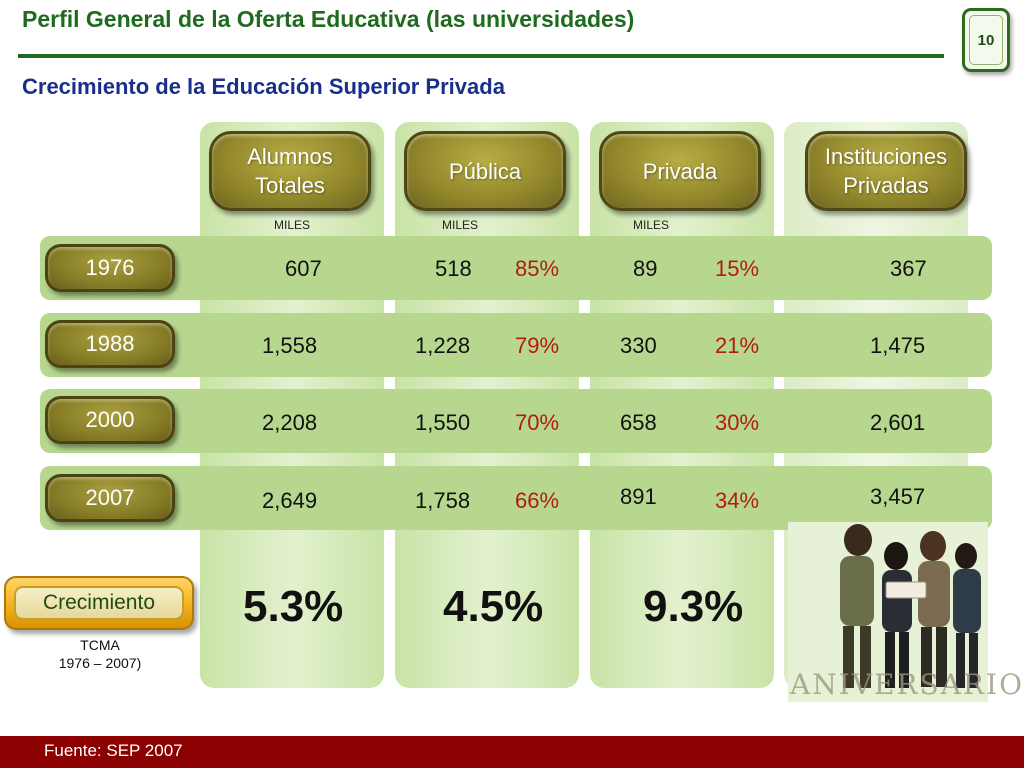  I want to click on tcma-period: 1976 – 2007), so click(100, 663).